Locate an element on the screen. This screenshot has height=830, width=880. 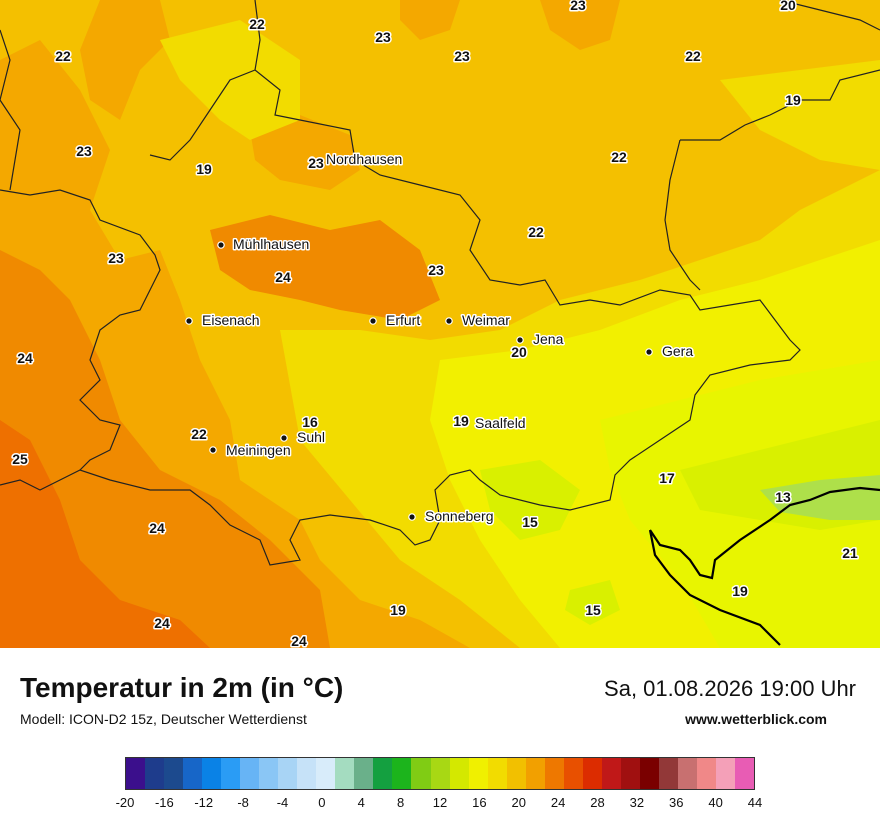
border-czech is located at coordinates (764, 566).